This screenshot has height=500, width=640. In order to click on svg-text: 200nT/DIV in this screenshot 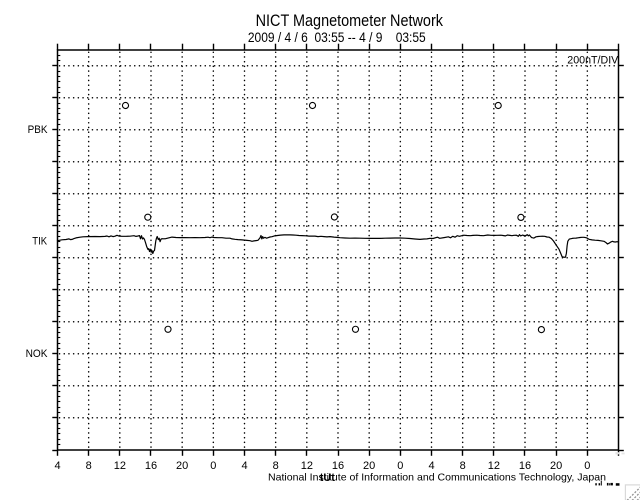, I will do `click(592, 61)`.